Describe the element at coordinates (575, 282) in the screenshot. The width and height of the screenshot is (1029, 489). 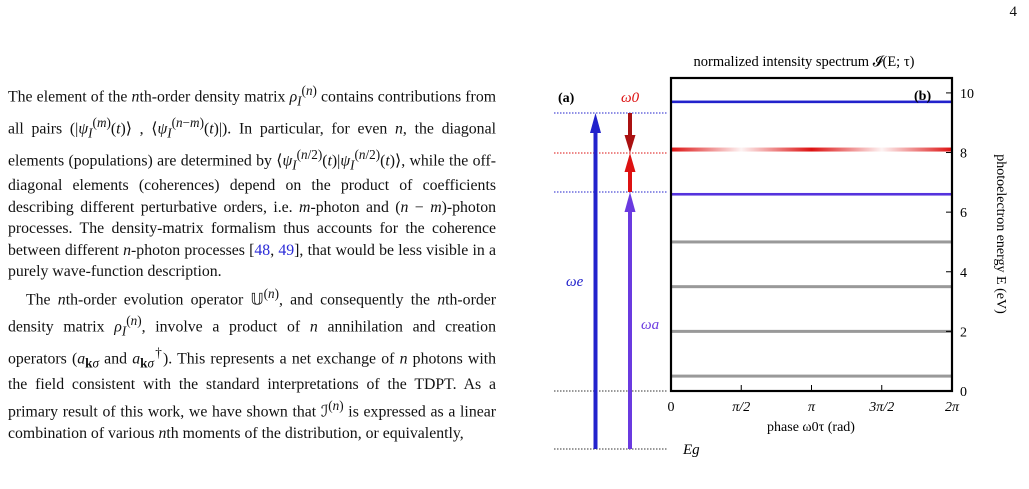
I see `omega-e-label: ωe` at that location.